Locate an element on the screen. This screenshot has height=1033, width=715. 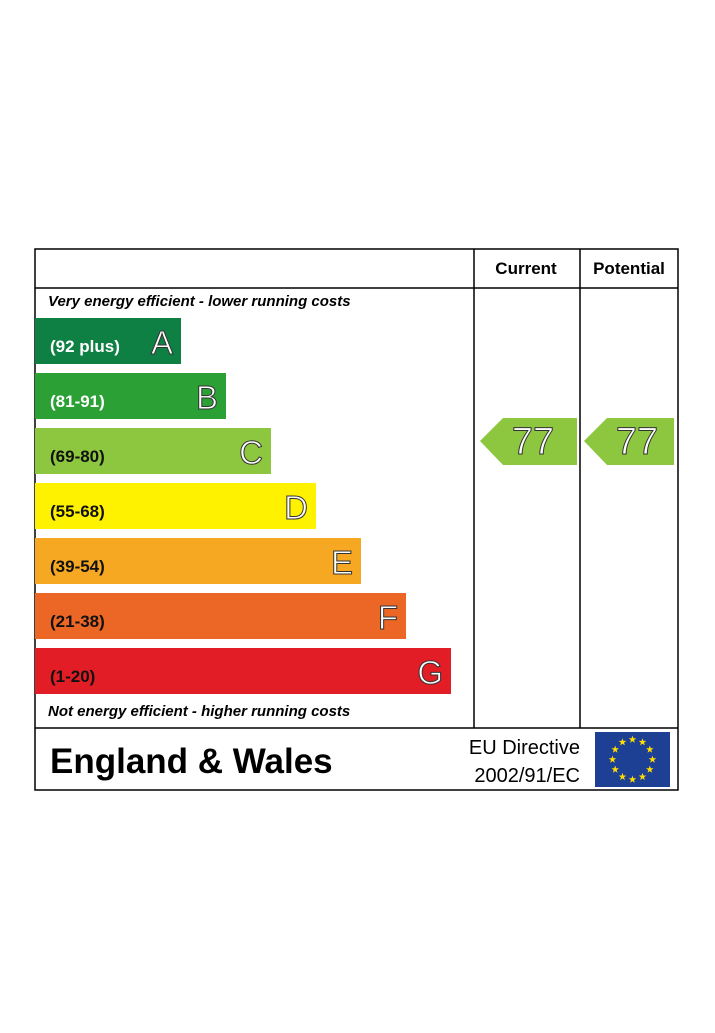
band-range: (39-54) is located at coordinates (77, 566).